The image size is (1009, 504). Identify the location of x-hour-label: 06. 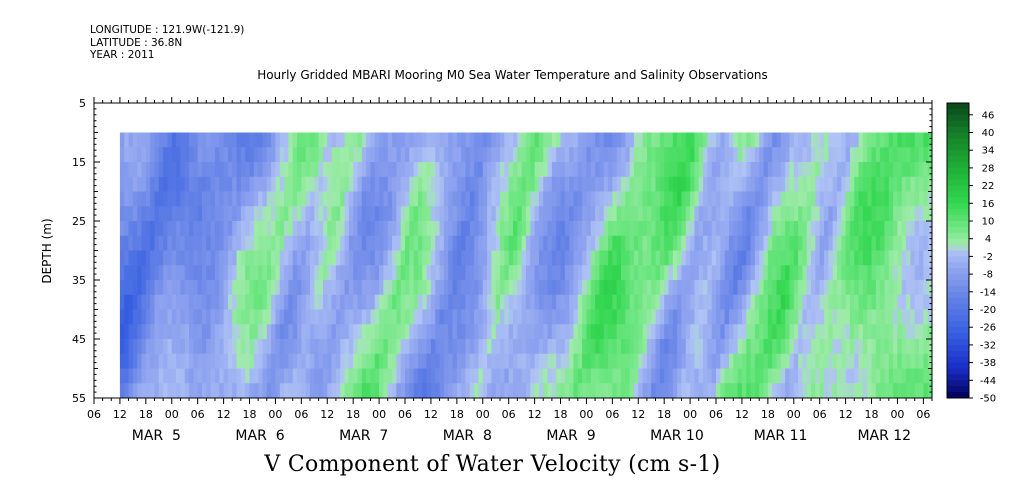
(94, 414).